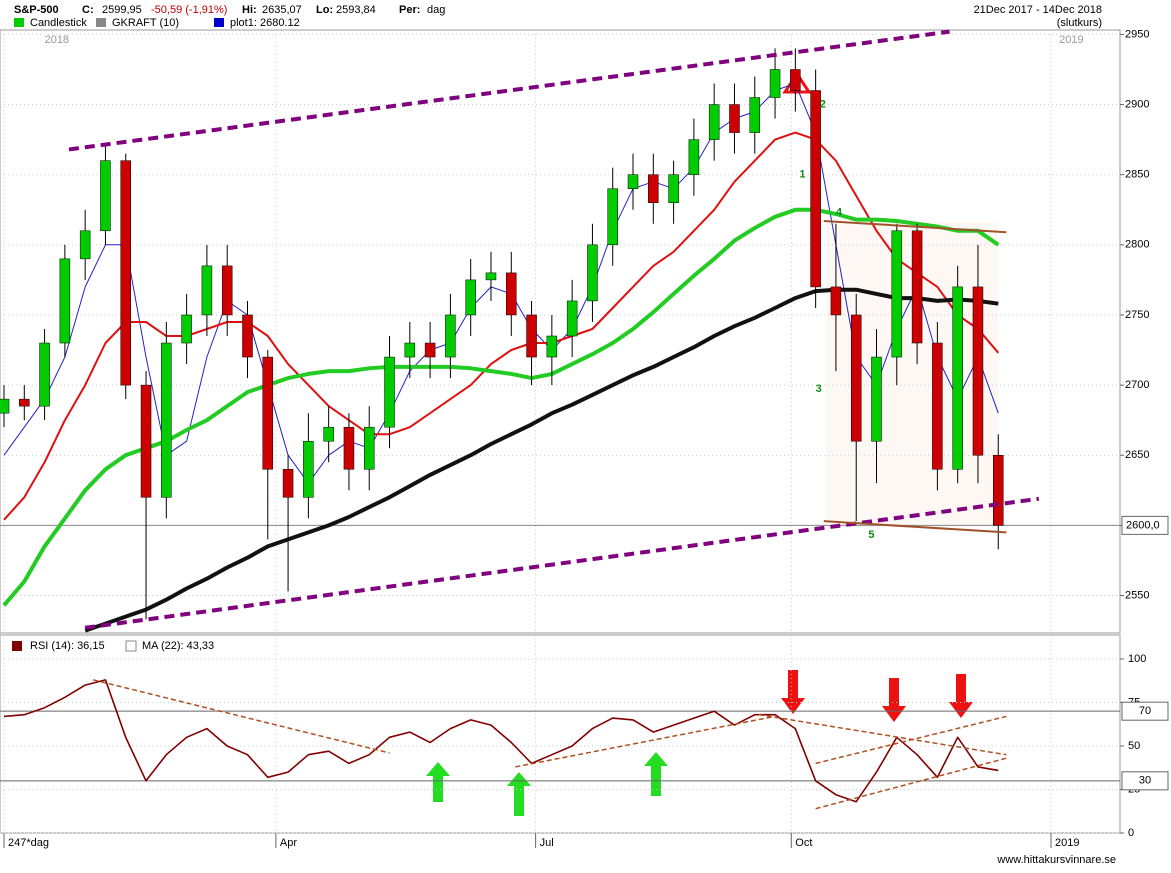  What do you see at coordinates (803, 843) in the screenshot?
I see `x-tick-label: Oct` at bounding box center [803, 843].